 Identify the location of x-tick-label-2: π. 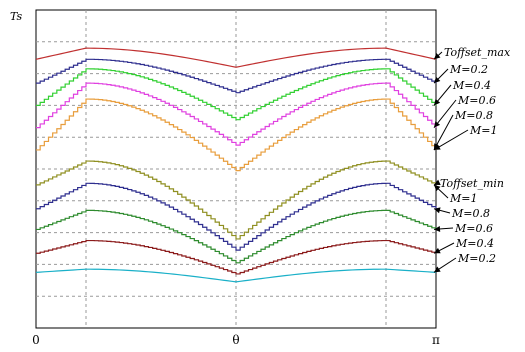
(436, 340).